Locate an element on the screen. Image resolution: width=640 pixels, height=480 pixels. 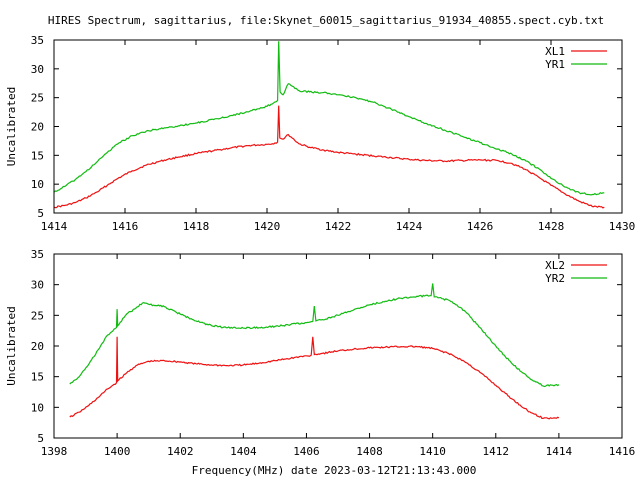
x-tick-label: 1398 is located at coordinates (54, 451).